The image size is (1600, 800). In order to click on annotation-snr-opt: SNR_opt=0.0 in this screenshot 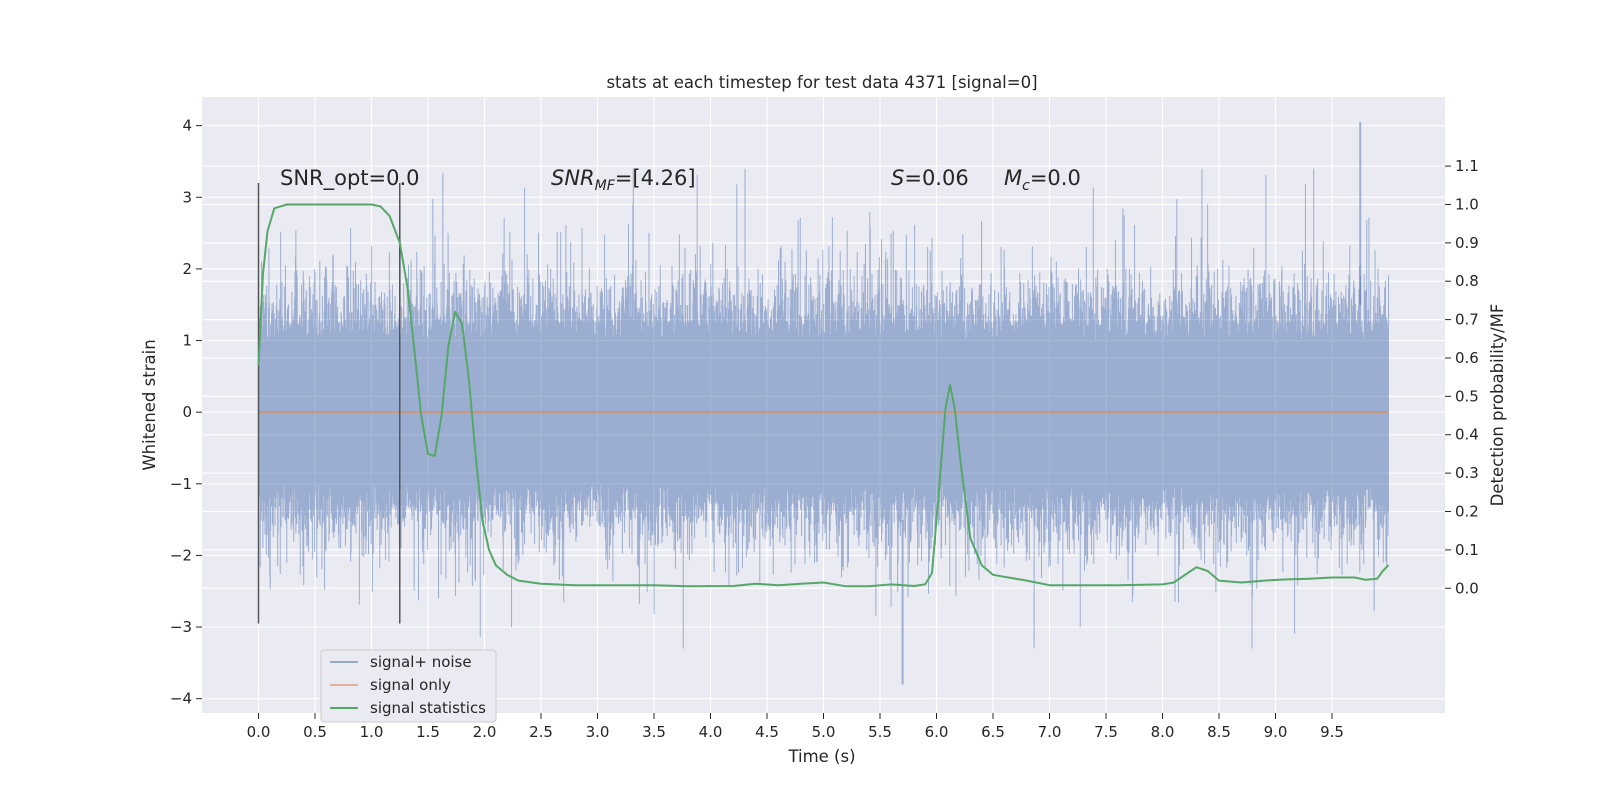, I will do `click(350, 178)`.